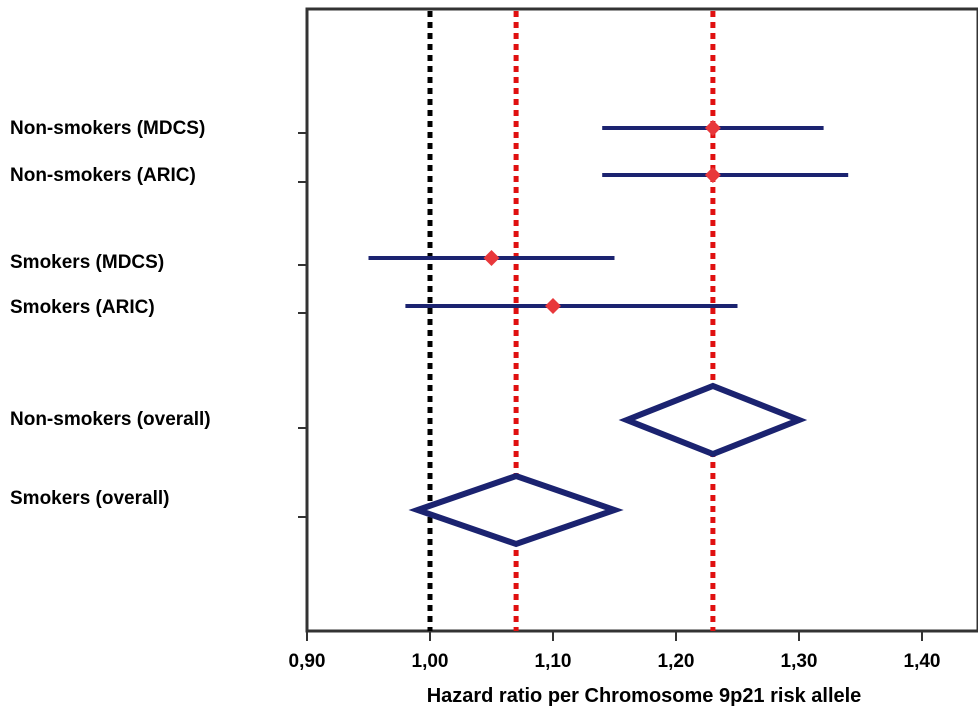 Image resolution: width=978 pixels, height=712 pixels. Describe the element at coordinates (110, 419) in the screenshot. I see `row-label-pooled-1: Non-smokers (overall)` at that location.